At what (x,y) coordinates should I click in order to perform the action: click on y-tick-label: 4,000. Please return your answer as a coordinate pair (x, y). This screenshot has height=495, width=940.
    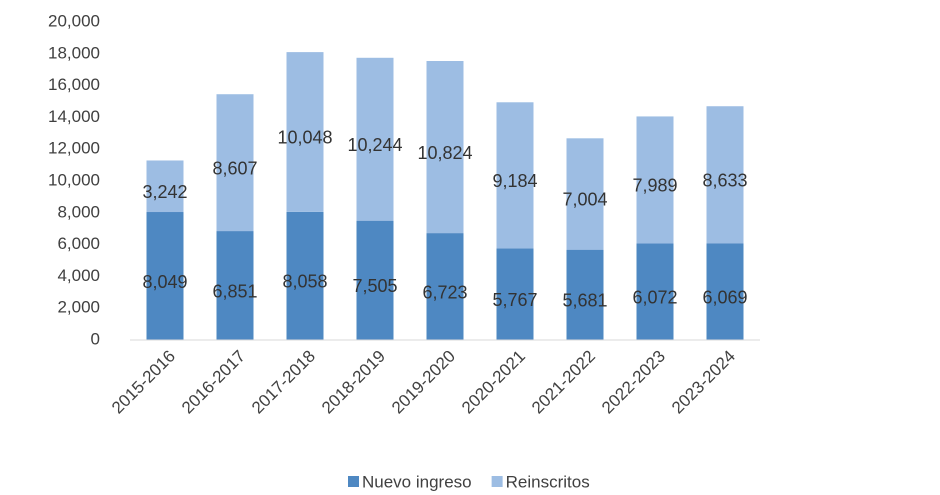
    Looking at the image, I should click on (78, 275).